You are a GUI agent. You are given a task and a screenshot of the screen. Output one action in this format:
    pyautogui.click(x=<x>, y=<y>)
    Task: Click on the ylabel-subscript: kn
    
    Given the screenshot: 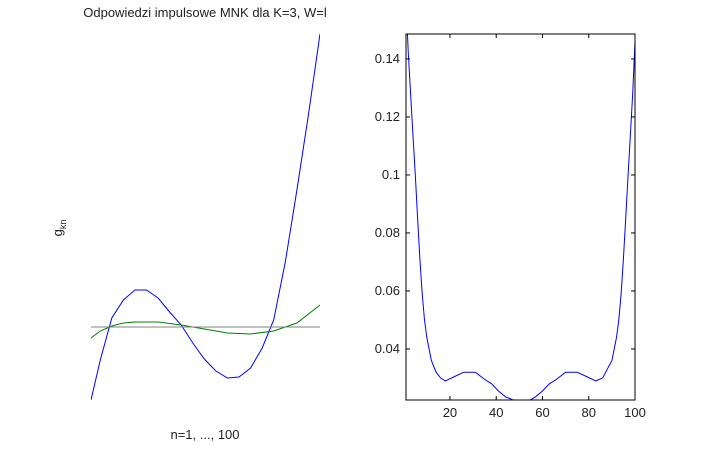 What is the action you would take?
    pyautogui.click(x=63, y=225)
    